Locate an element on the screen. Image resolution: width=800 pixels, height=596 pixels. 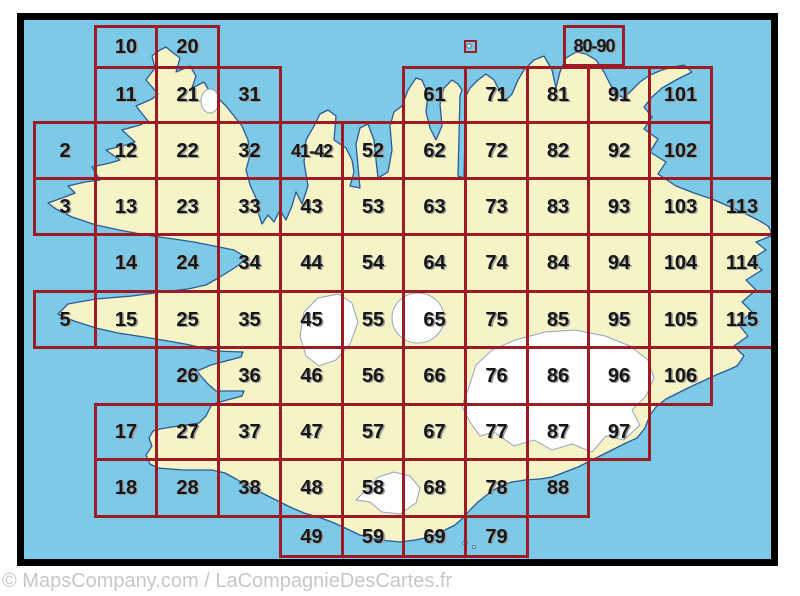
sheet-number: 74 is located at coordinates (496, 263).